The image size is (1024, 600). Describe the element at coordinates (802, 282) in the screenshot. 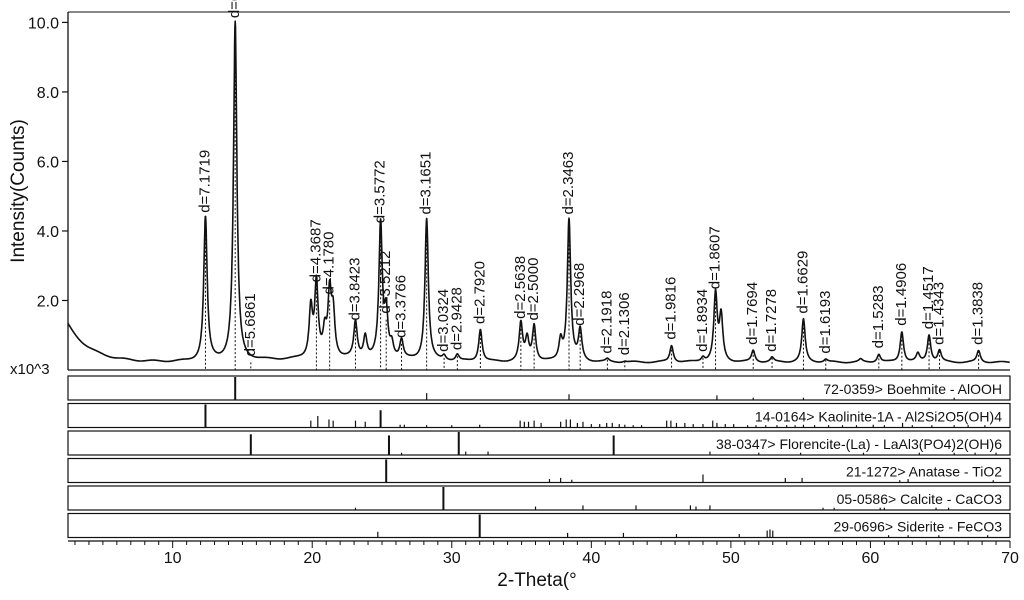

I see `peak-label: d=1.6629` at that location.